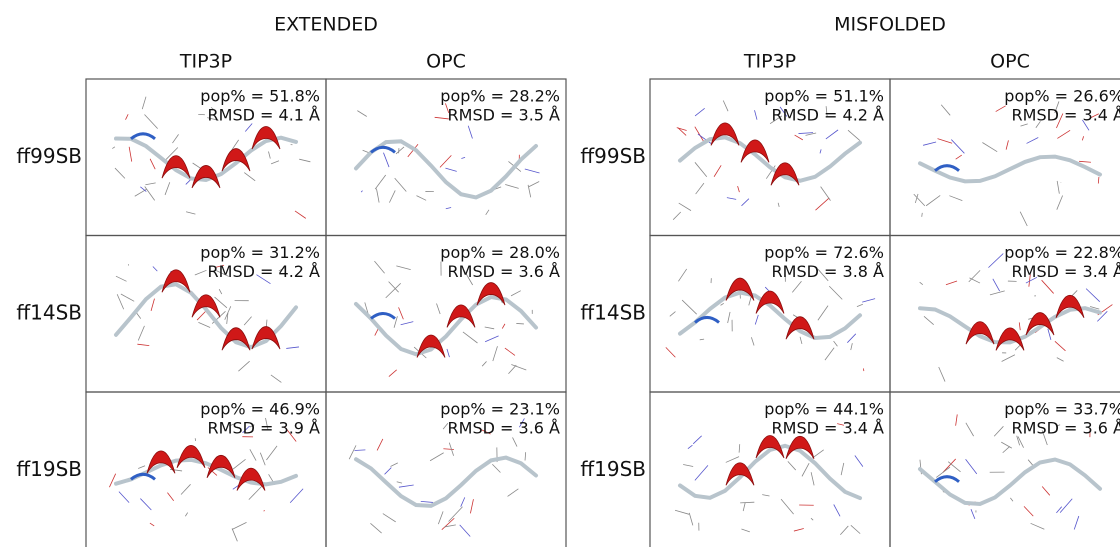 The image size is (1120, 547). What do you see at coordinates (260, 252) in the screenshot?
I see `population: pop% = 31.2%` at bounding box center [260, 252].